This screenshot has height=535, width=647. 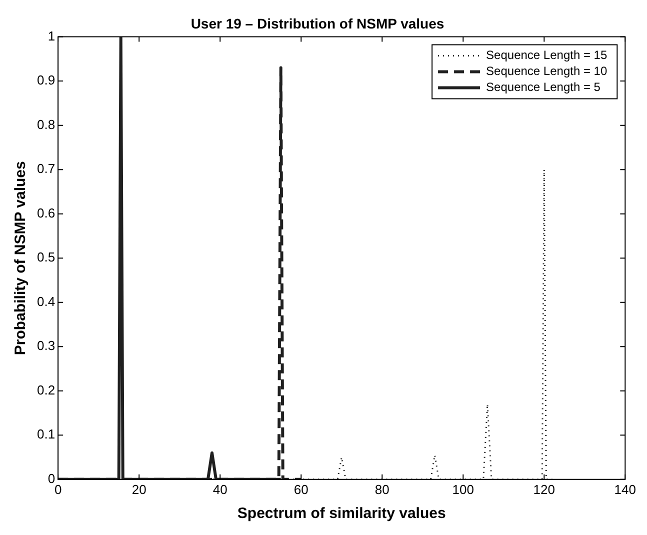 I want to click on x-tick-label: 100, so click(x=463, y=489).